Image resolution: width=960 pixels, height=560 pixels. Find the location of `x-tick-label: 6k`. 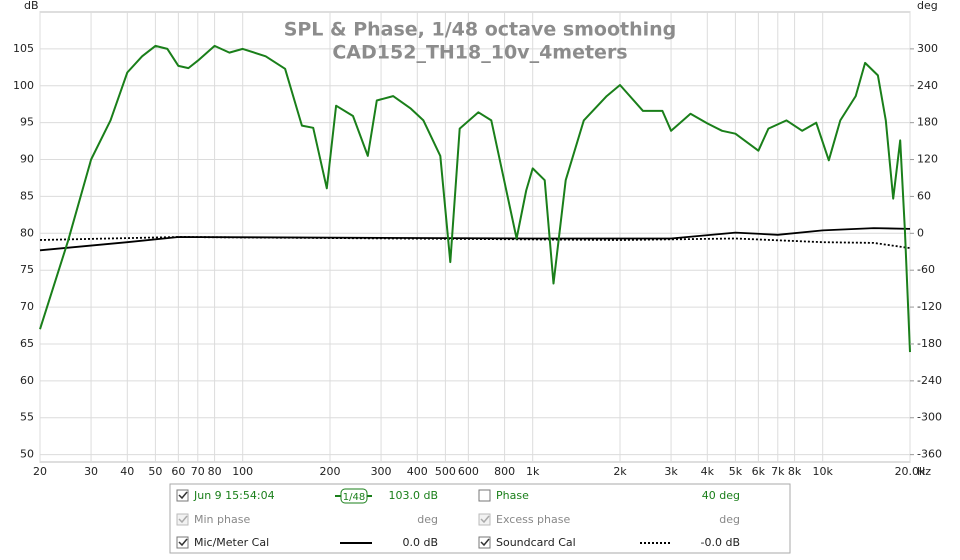

x-tick-label: 6k is located at coordinates (759, 471).